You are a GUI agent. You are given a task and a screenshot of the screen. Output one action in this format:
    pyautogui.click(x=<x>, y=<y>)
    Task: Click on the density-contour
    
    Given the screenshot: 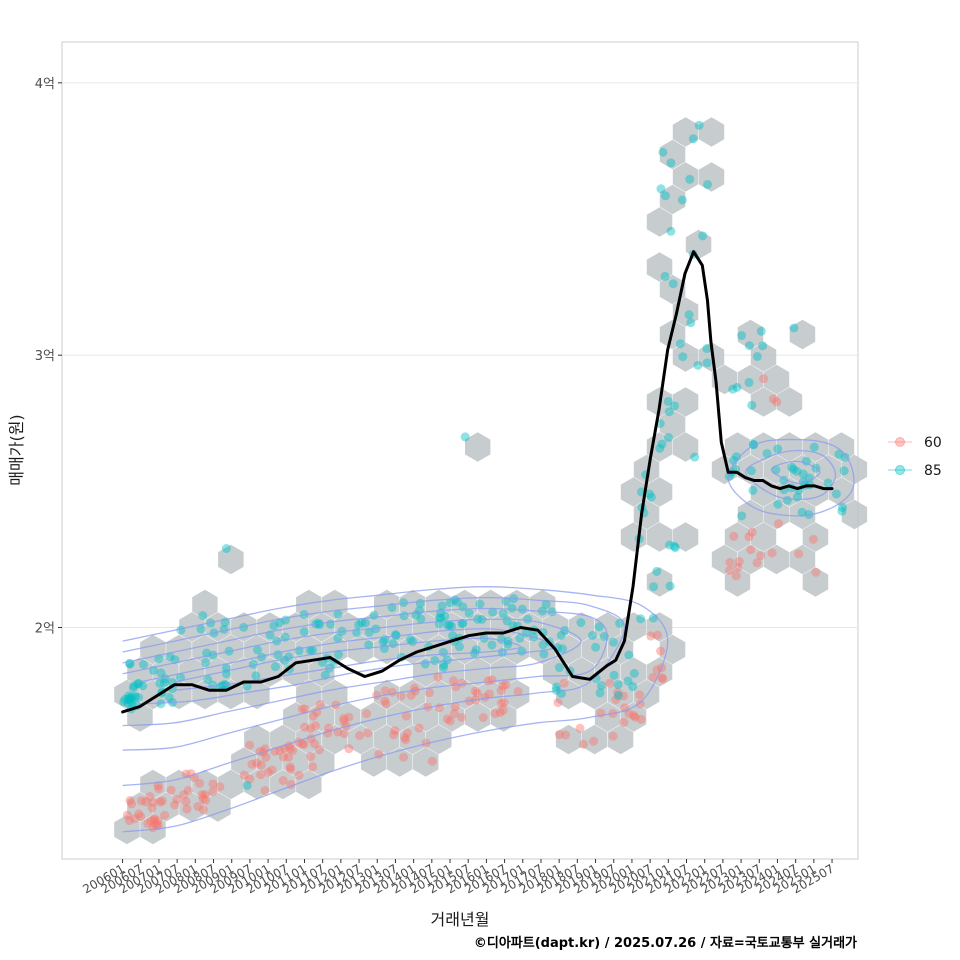 What is the action you would take?
    pyautogui.click(x=795, y=472)
    